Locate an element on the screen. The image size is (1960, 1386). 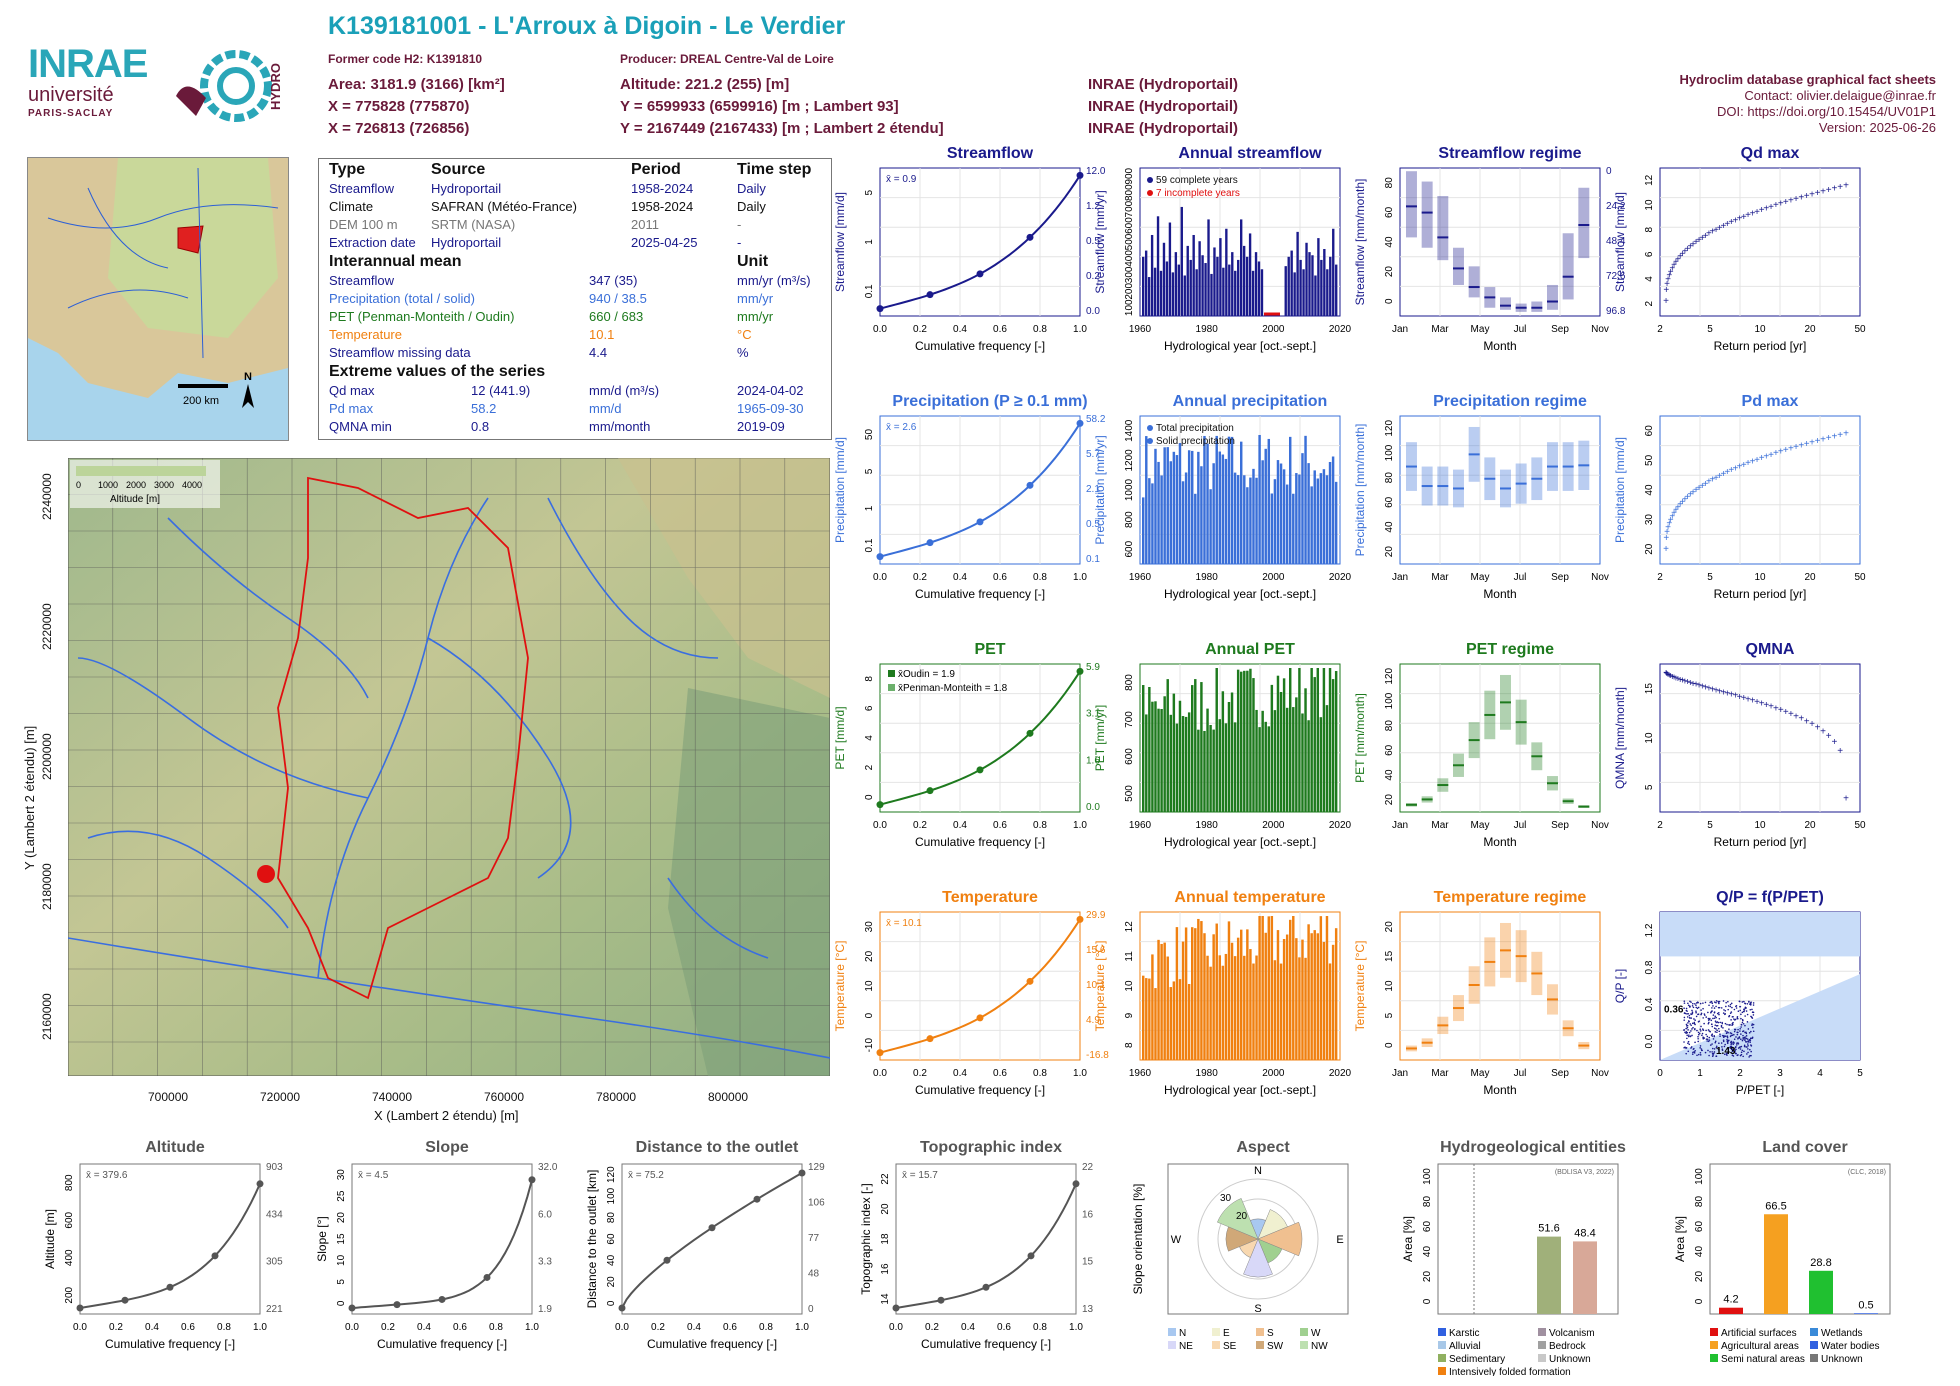
x-tick: Jan is located at coordinates (1400, 329).